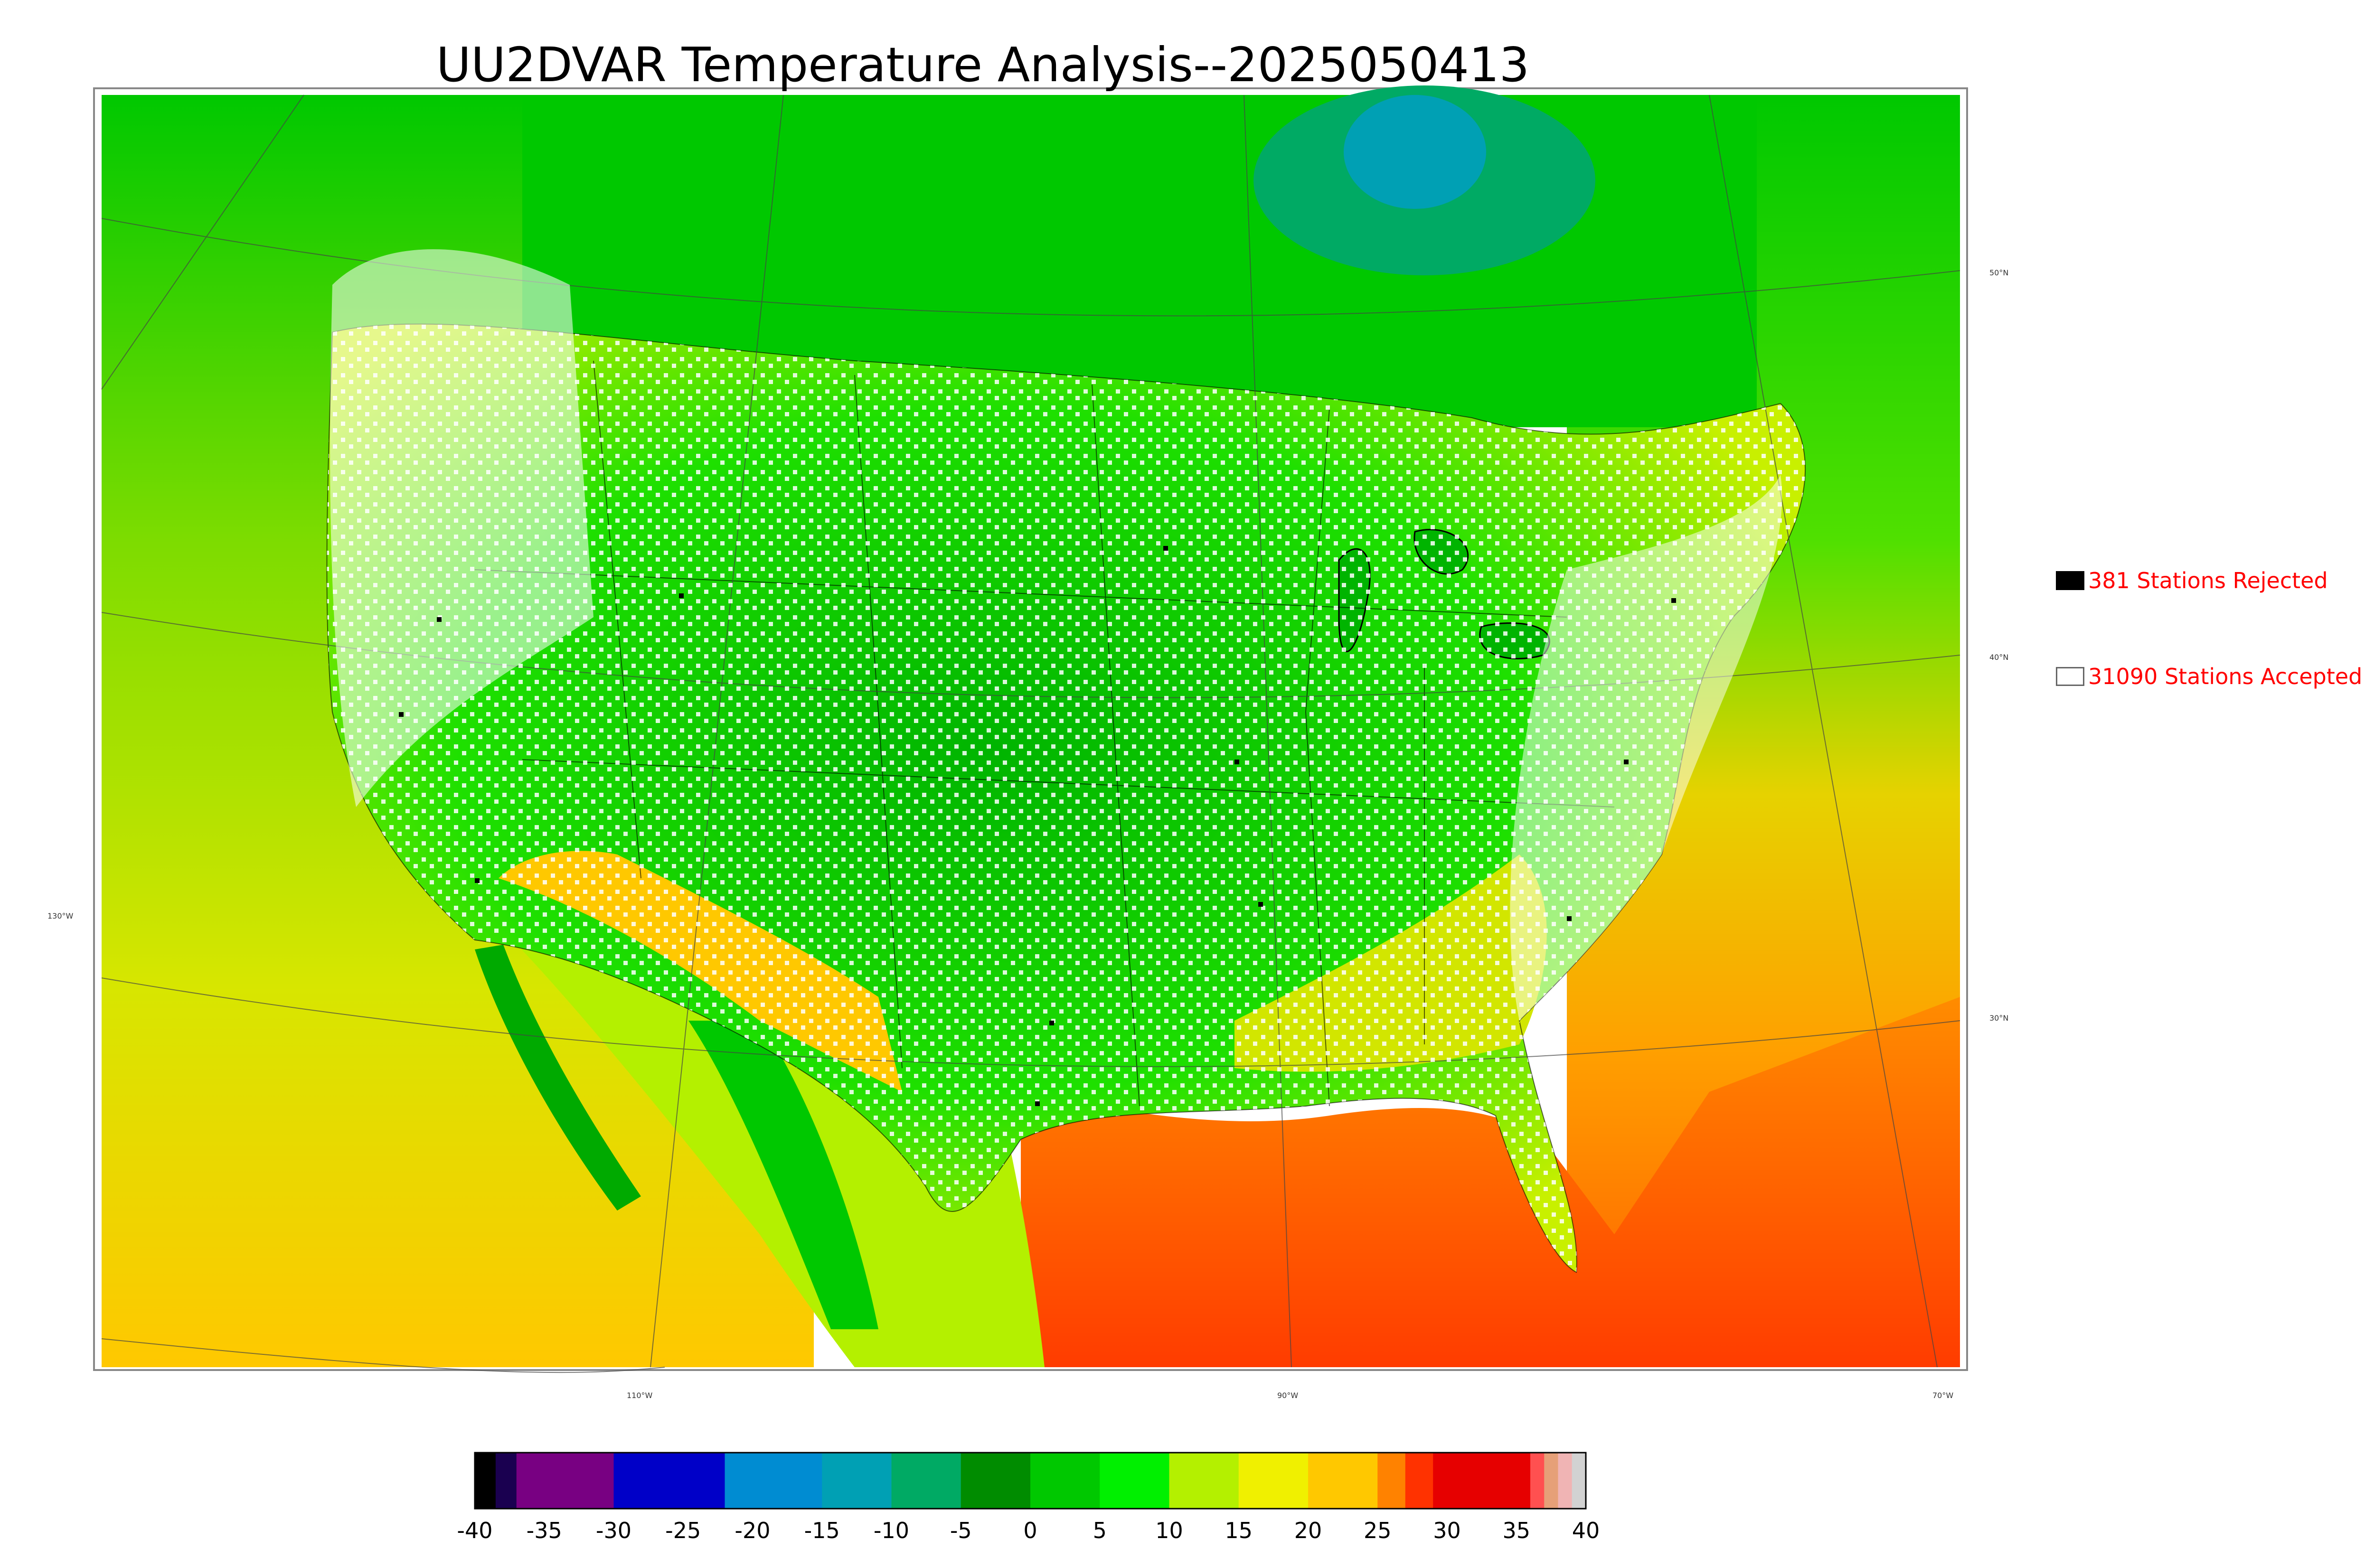 This screenshot has width=2374, height=1568. What do you see at coordinates (1998, 273) in the screenshot?
I see `lat-label-50: 50°N` at bounding box center [1998, 273].